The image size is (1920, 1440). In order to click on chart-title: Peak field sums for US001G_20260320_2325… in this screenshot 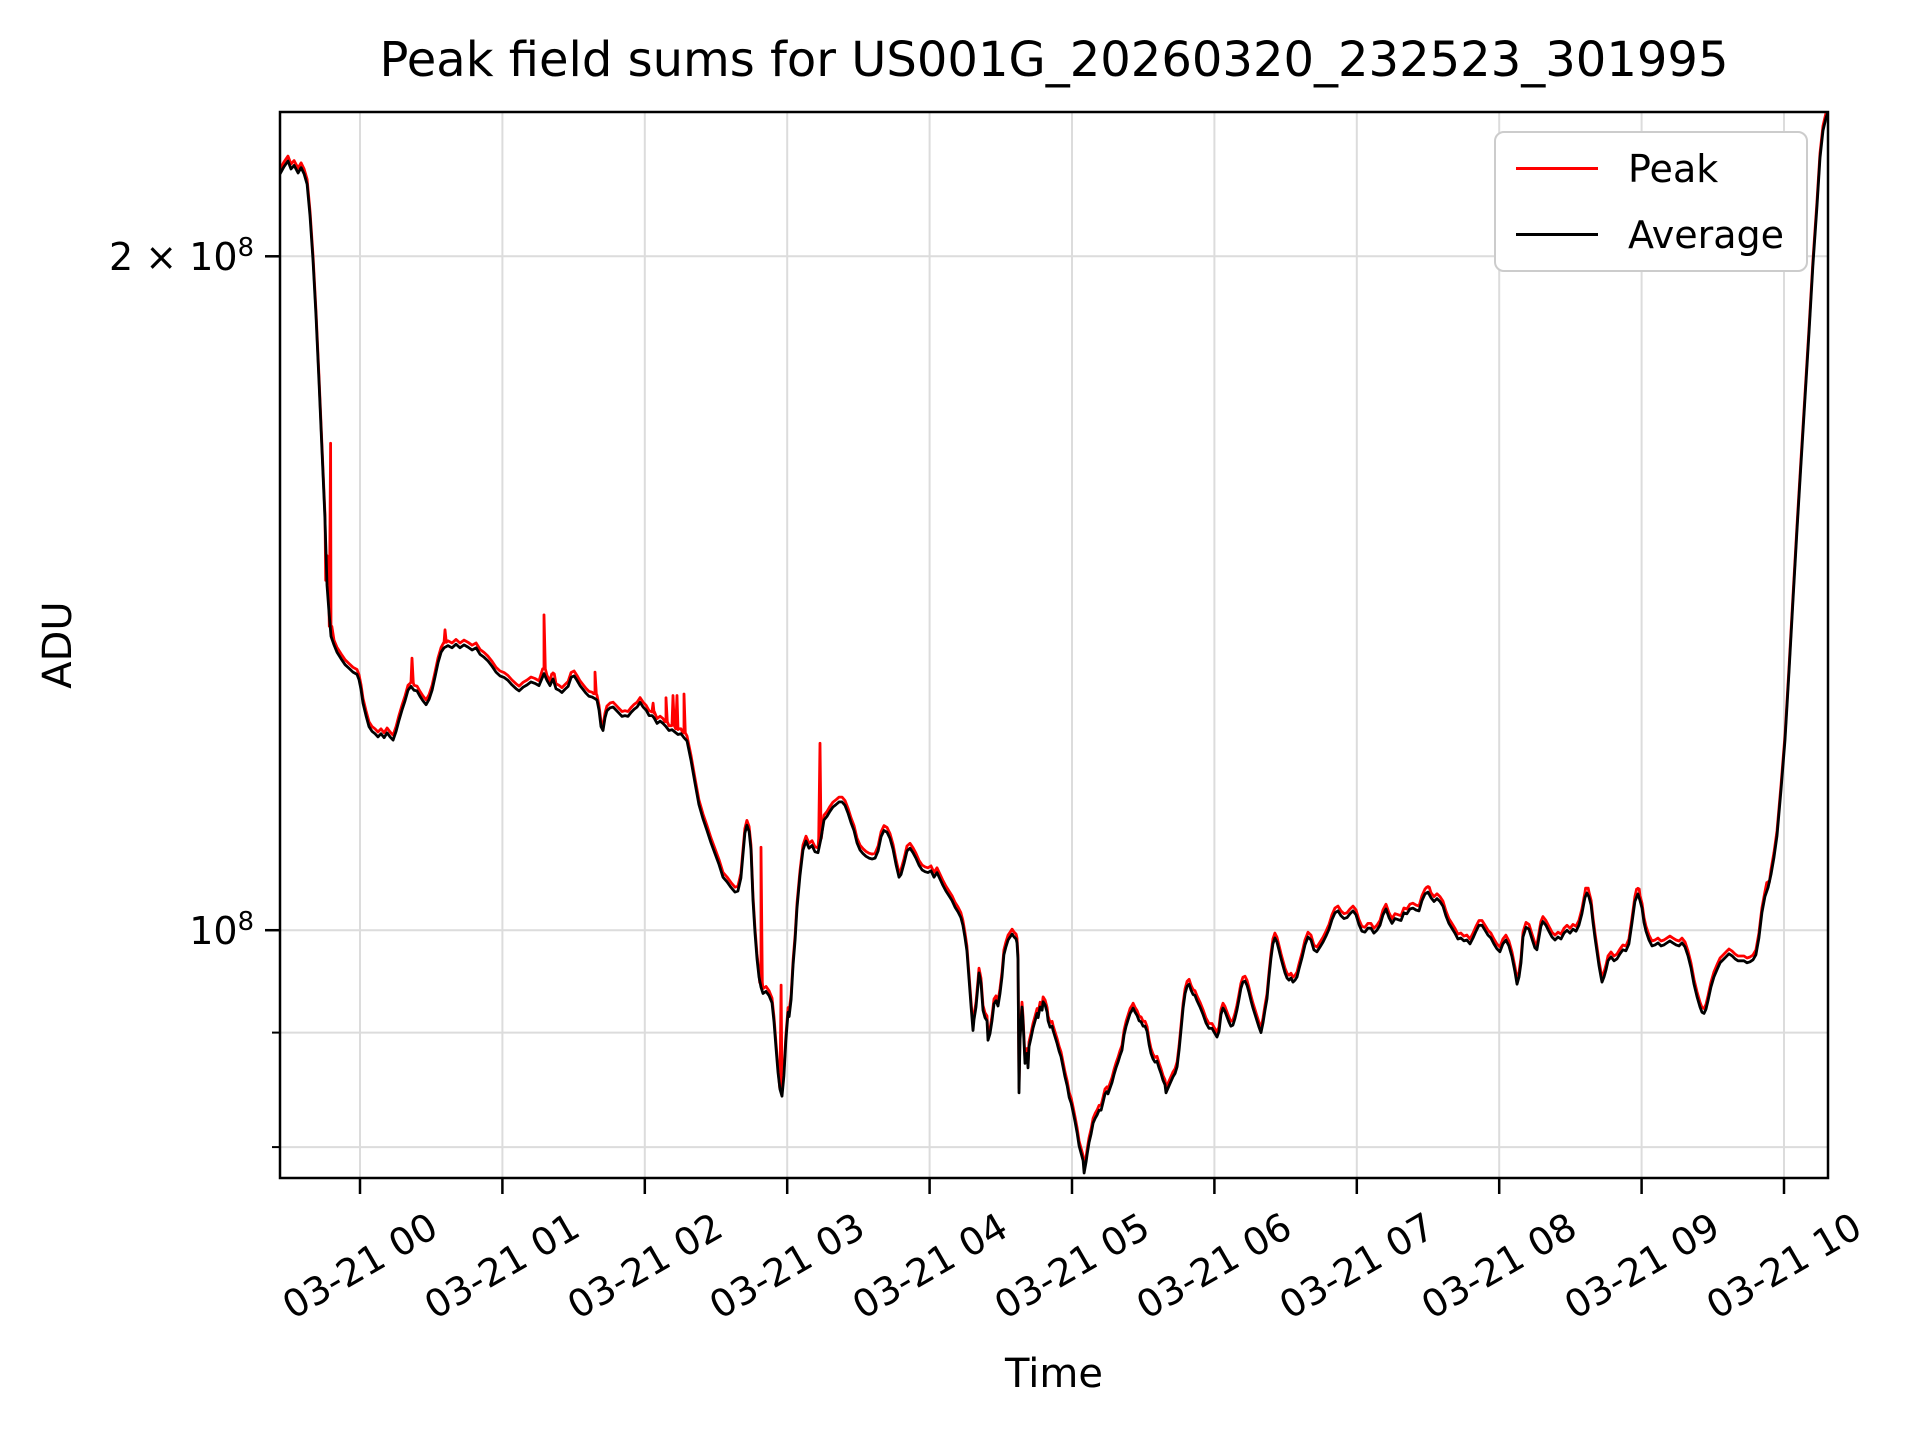, I will do `click(1054, 60)`.